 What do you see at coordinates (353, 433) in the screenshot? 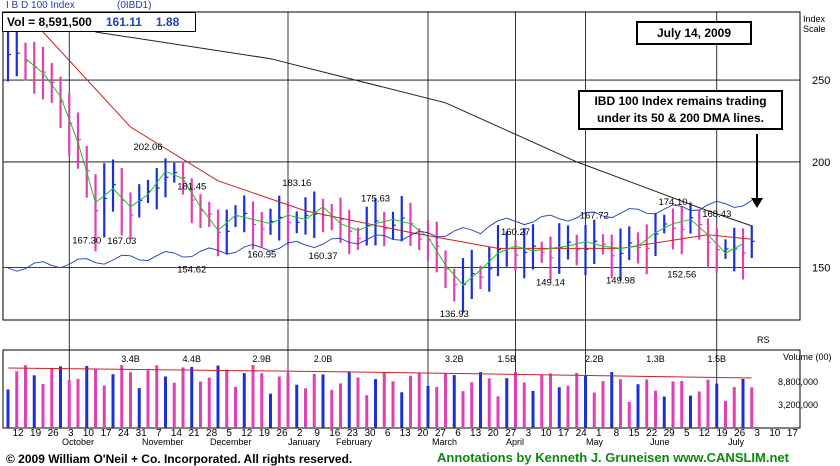
I see `x-tick-label: 23` at bounding box center [353, 433].